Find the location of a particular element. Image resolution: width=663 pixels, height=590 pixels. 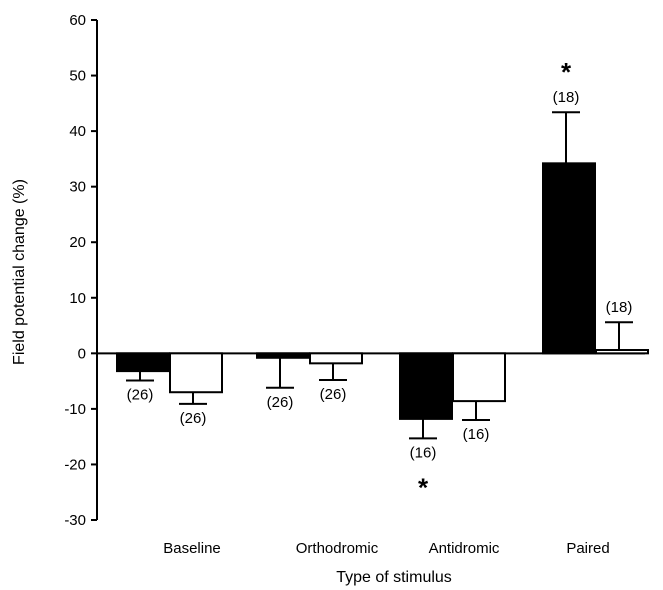

y-tick-label: 50 is located at coordinates (77, 76).